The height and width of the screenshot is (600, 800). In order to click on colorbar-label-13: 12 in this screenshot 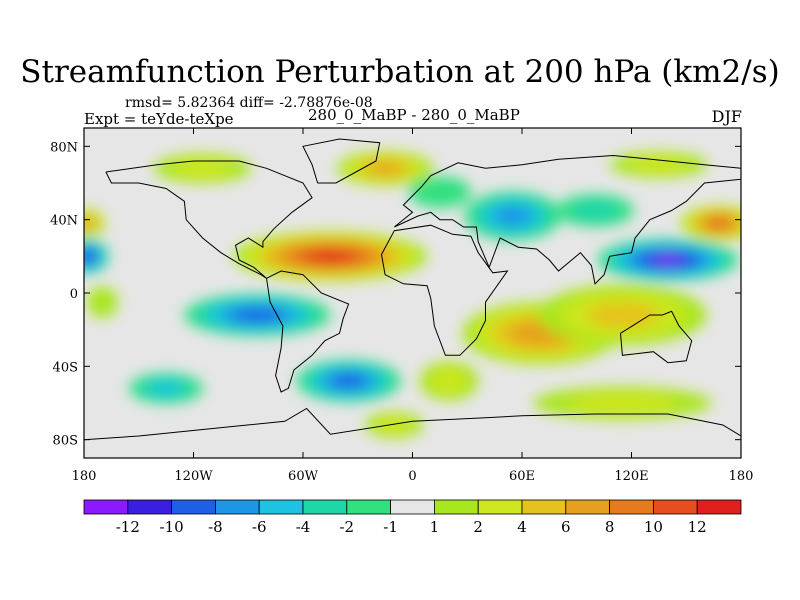, I will do `click(697, 527)`.